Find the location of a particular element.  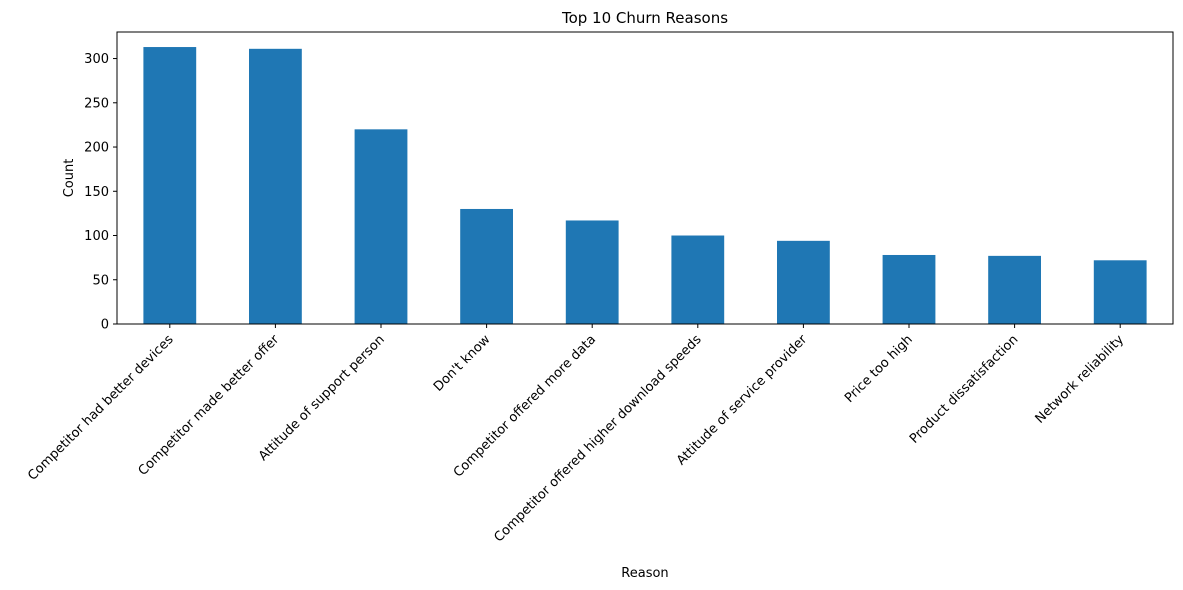

y-tick-label: 150 is located at coordinates (96, 192).